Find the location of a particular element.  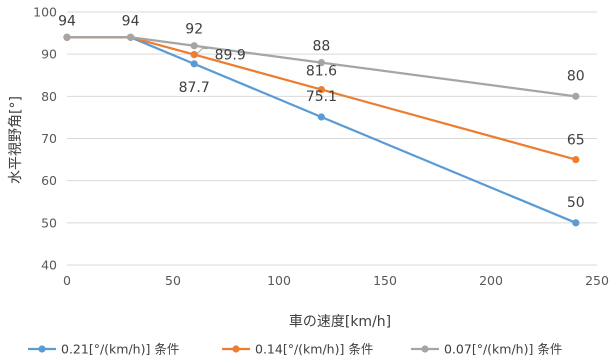

y-tick-label: 50 is located at coordinates (49, 222).